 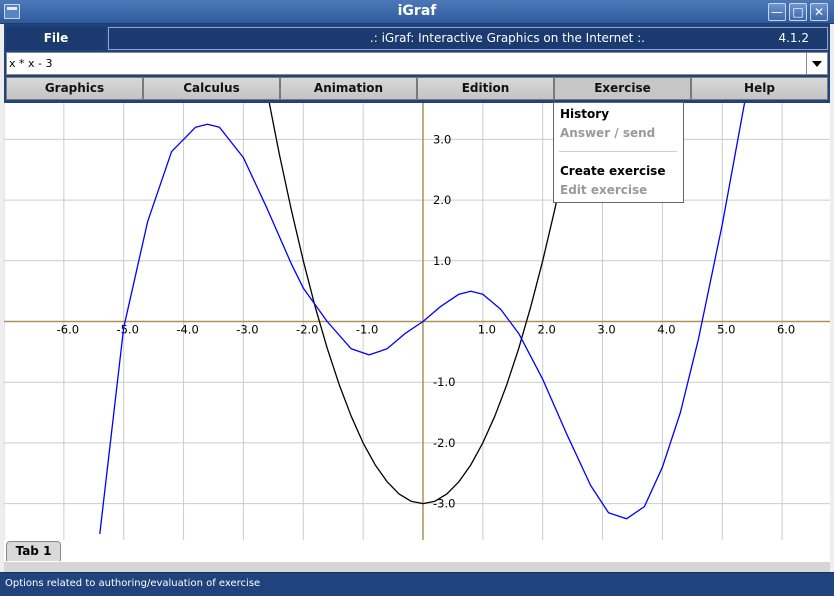 I want to click on file-menu-button: File, so click(x=56, y=38).